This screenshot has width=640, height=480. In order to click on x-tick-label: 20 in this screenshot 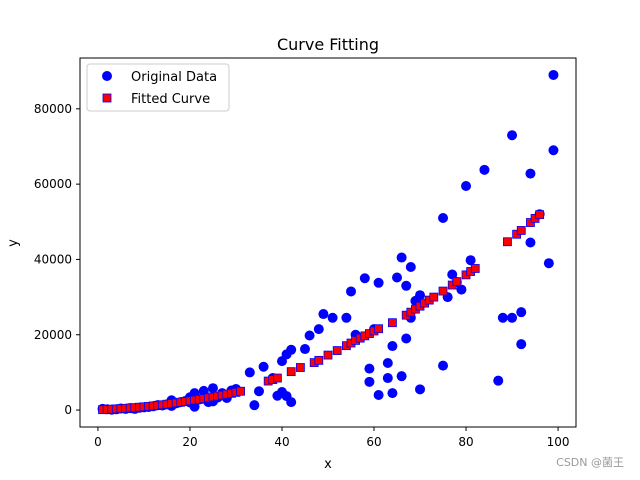, I will do `click(189, 442)`.